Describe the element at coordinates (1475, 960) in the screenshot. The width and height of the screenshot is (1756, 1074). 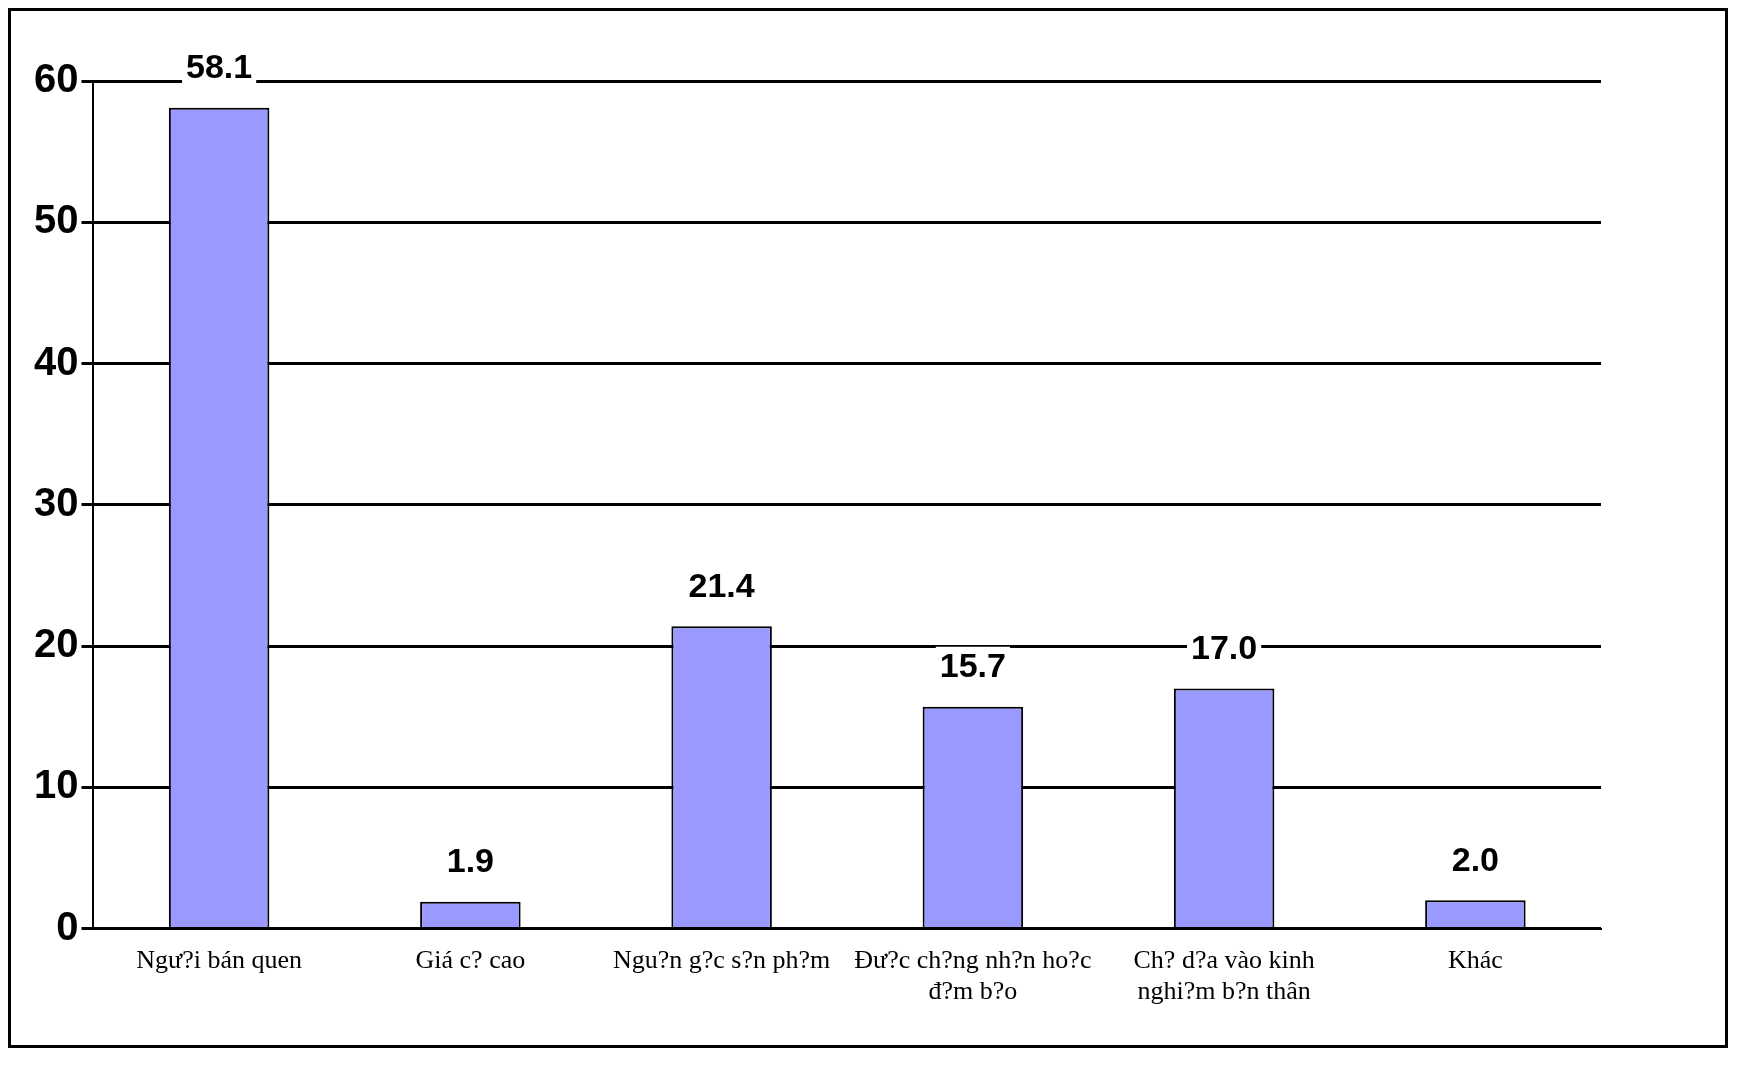
I see `x-tick-label: Khác` at that location.